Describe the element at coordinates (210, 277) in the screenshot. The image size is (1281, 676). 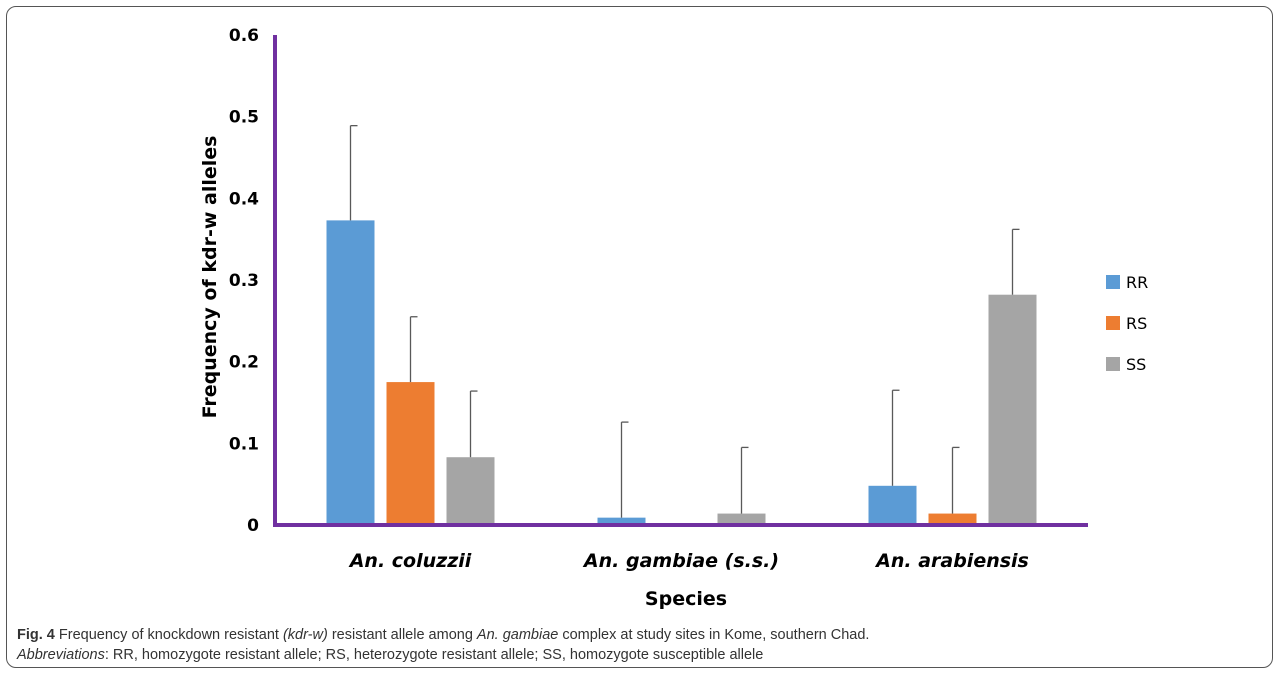
I see `y-axis-title: Frequency of kdr-w alleles` at that location.